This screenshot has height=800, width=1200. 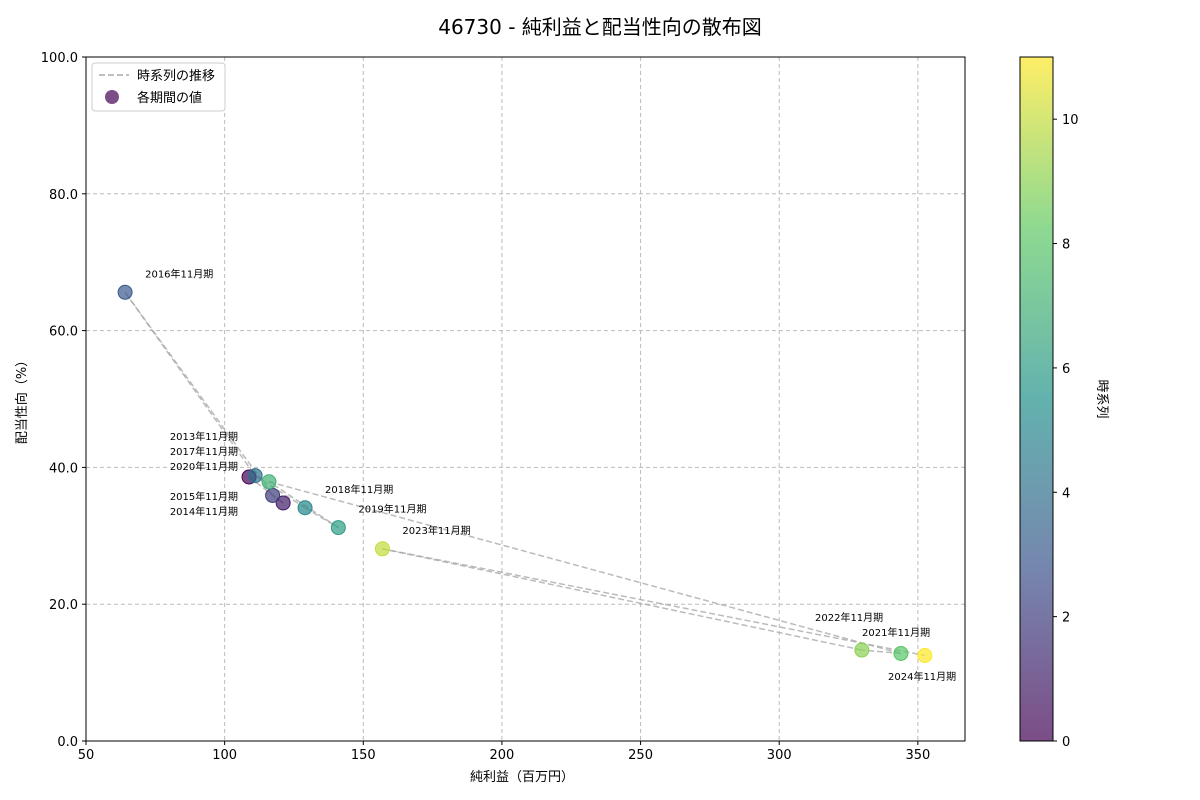 What do you see at coordinates (1066, 742) in the screenshot?
I see `colorbar-tick-label: 0` at bounding box center [1066, 742].